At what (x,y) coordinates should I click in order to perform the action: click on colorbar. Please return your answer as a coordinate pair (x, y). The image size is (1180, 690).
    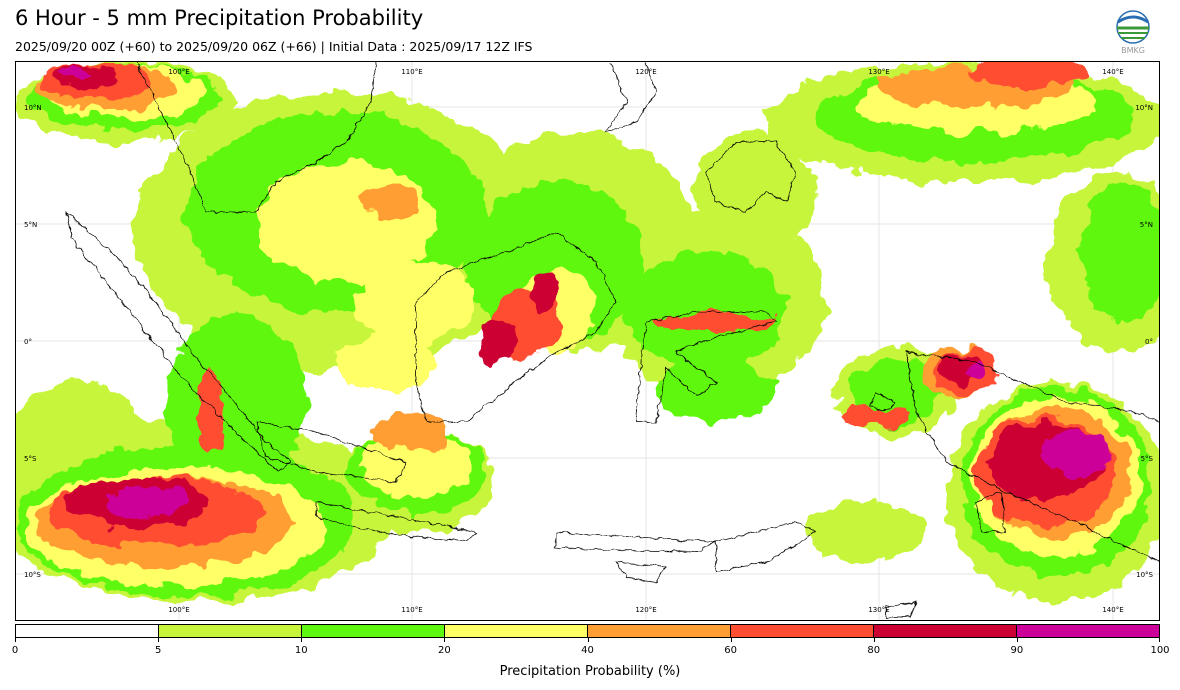
    Looking at the image, I should click on (587, 631).